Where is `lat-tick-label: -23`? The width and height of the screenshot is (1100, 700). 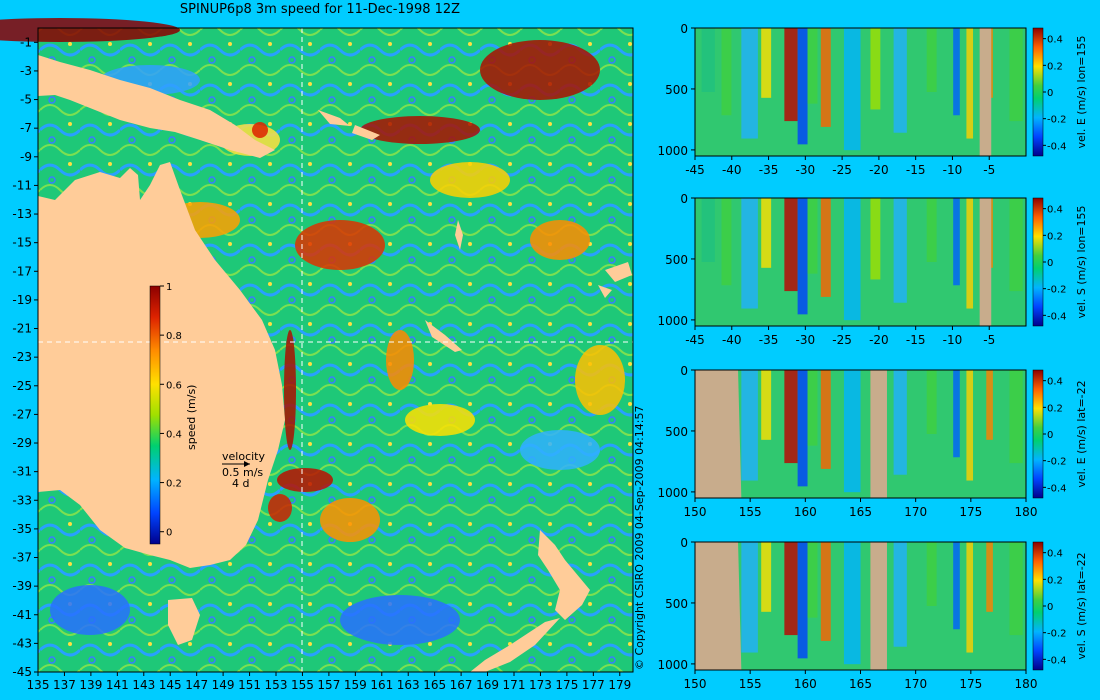 lat-tick-label: -23 is located at coordinates (22, 357).